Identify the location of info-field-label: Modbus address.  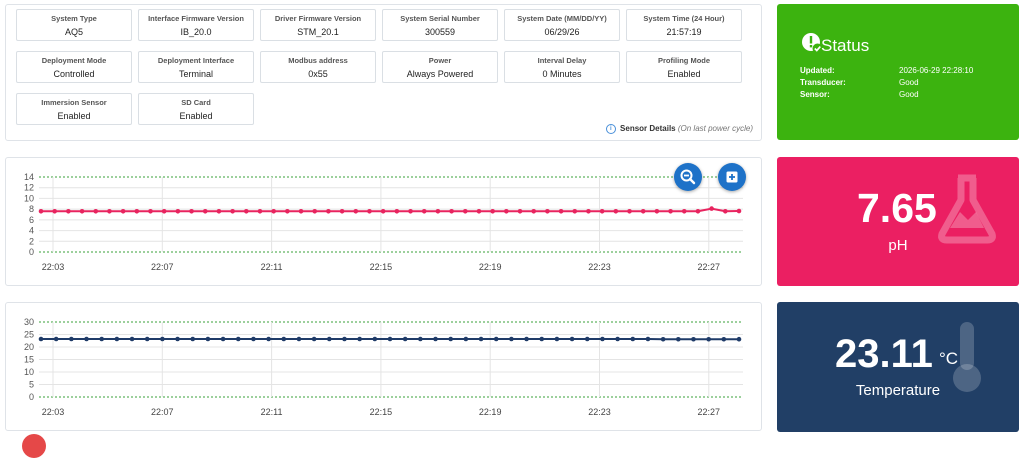
(318, 60).